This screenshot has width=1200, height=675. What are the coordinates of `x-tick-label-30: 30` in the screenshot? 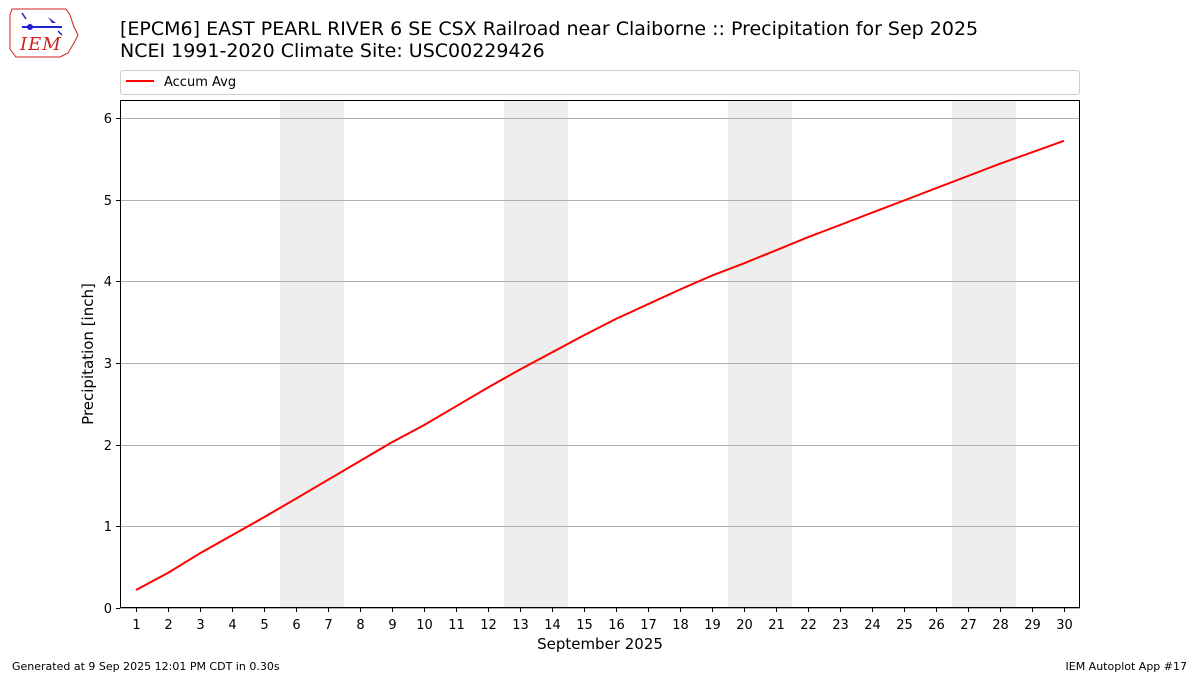 It's located at (1064, 625).